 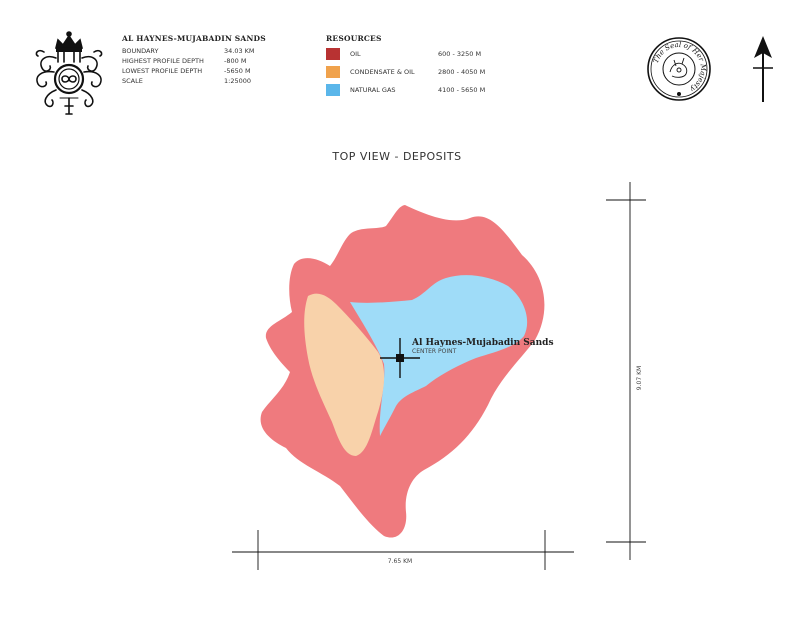 I want to click on height-label: 9.07 KM, so click(x=639, y=378).